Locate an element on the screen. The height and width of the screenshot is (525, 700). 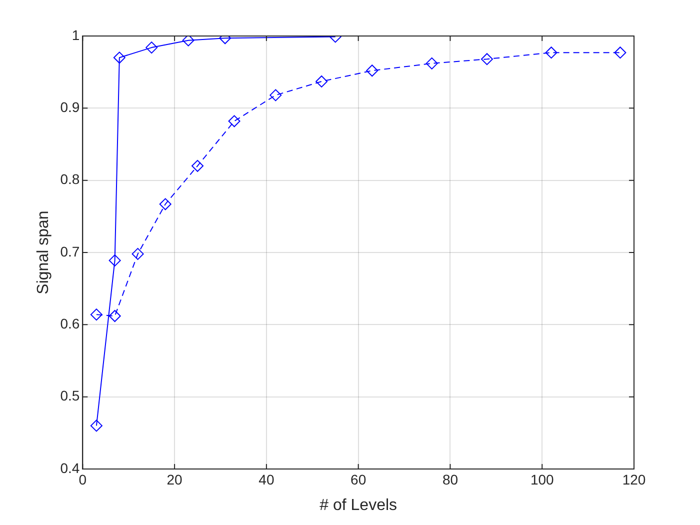
y-tick-label: 0.8 is located at coordinates (70, 179).